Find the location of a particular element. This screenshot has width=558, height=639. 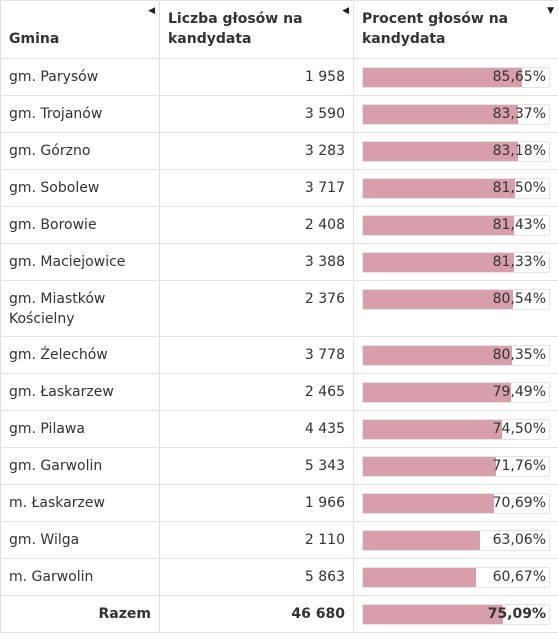

votes-count: 1 966 is located at coordinates (256, 503).